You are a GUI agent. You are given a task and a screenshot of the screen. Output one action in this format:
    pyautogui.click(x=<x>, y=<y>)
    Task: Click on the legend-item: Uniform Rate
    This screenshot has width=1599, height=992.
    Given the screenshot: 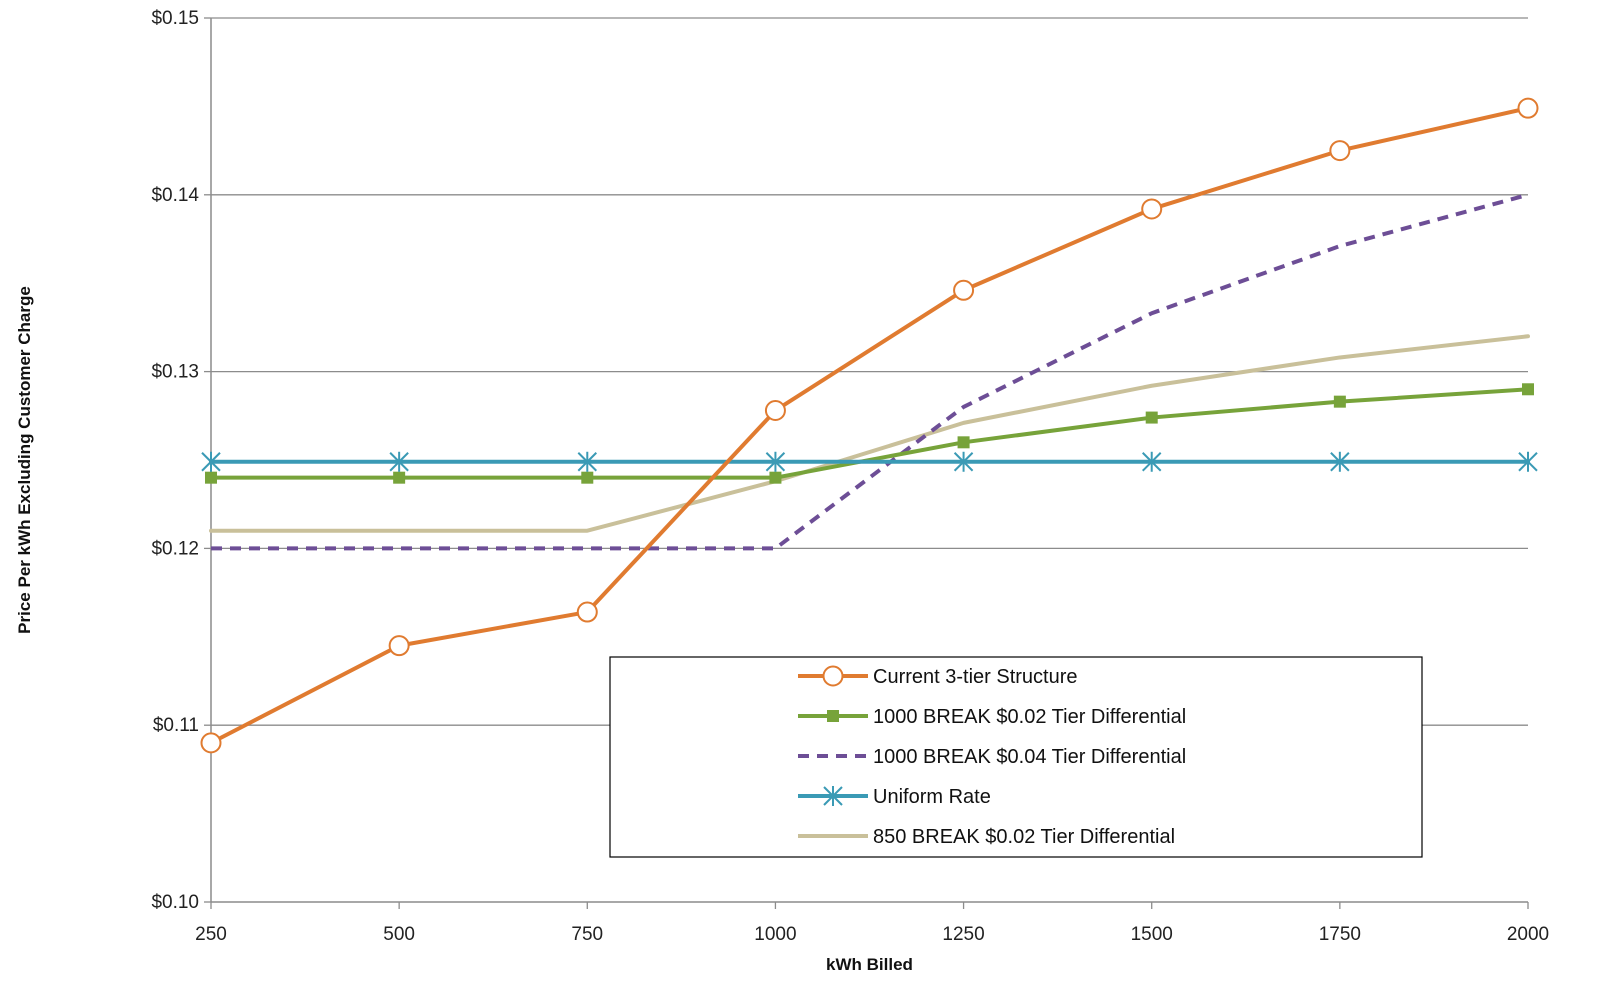 What is the action you would take?
    pyautogui.click(x=894, y=797)
    